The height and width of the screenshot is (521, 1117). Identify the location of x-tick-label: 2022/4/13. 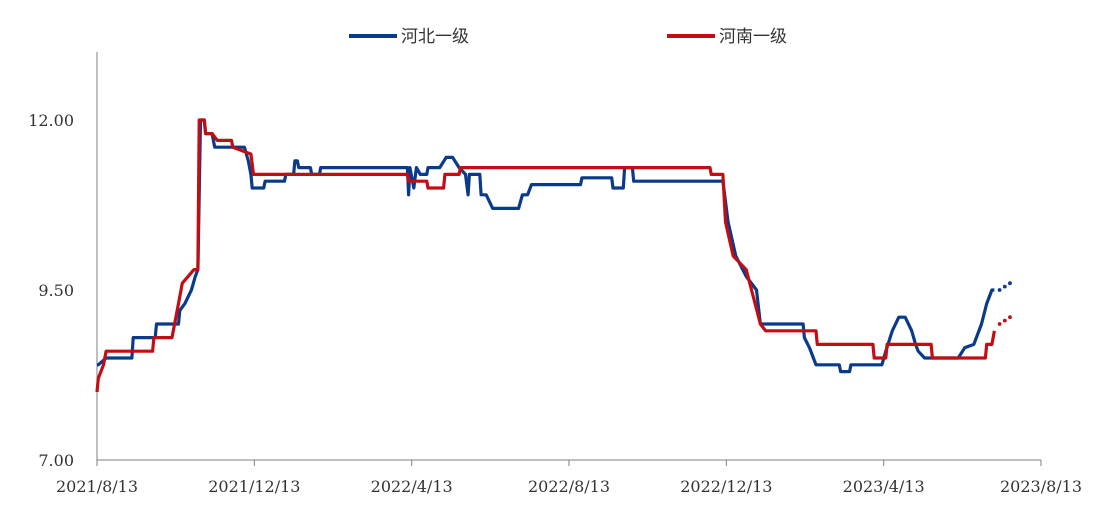
(412, 486).